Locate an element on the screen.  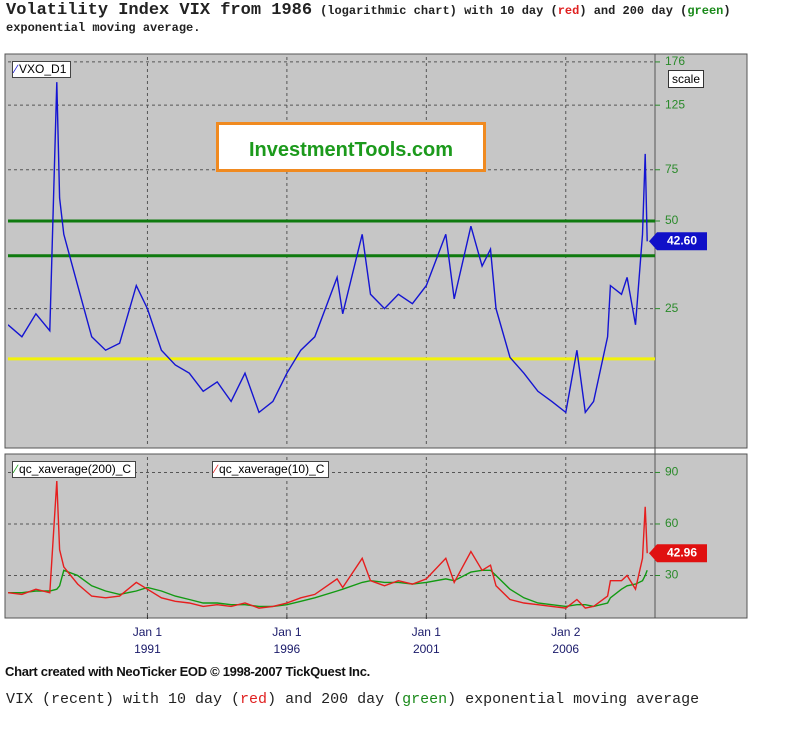
plot is located at coordinates (328, 544).